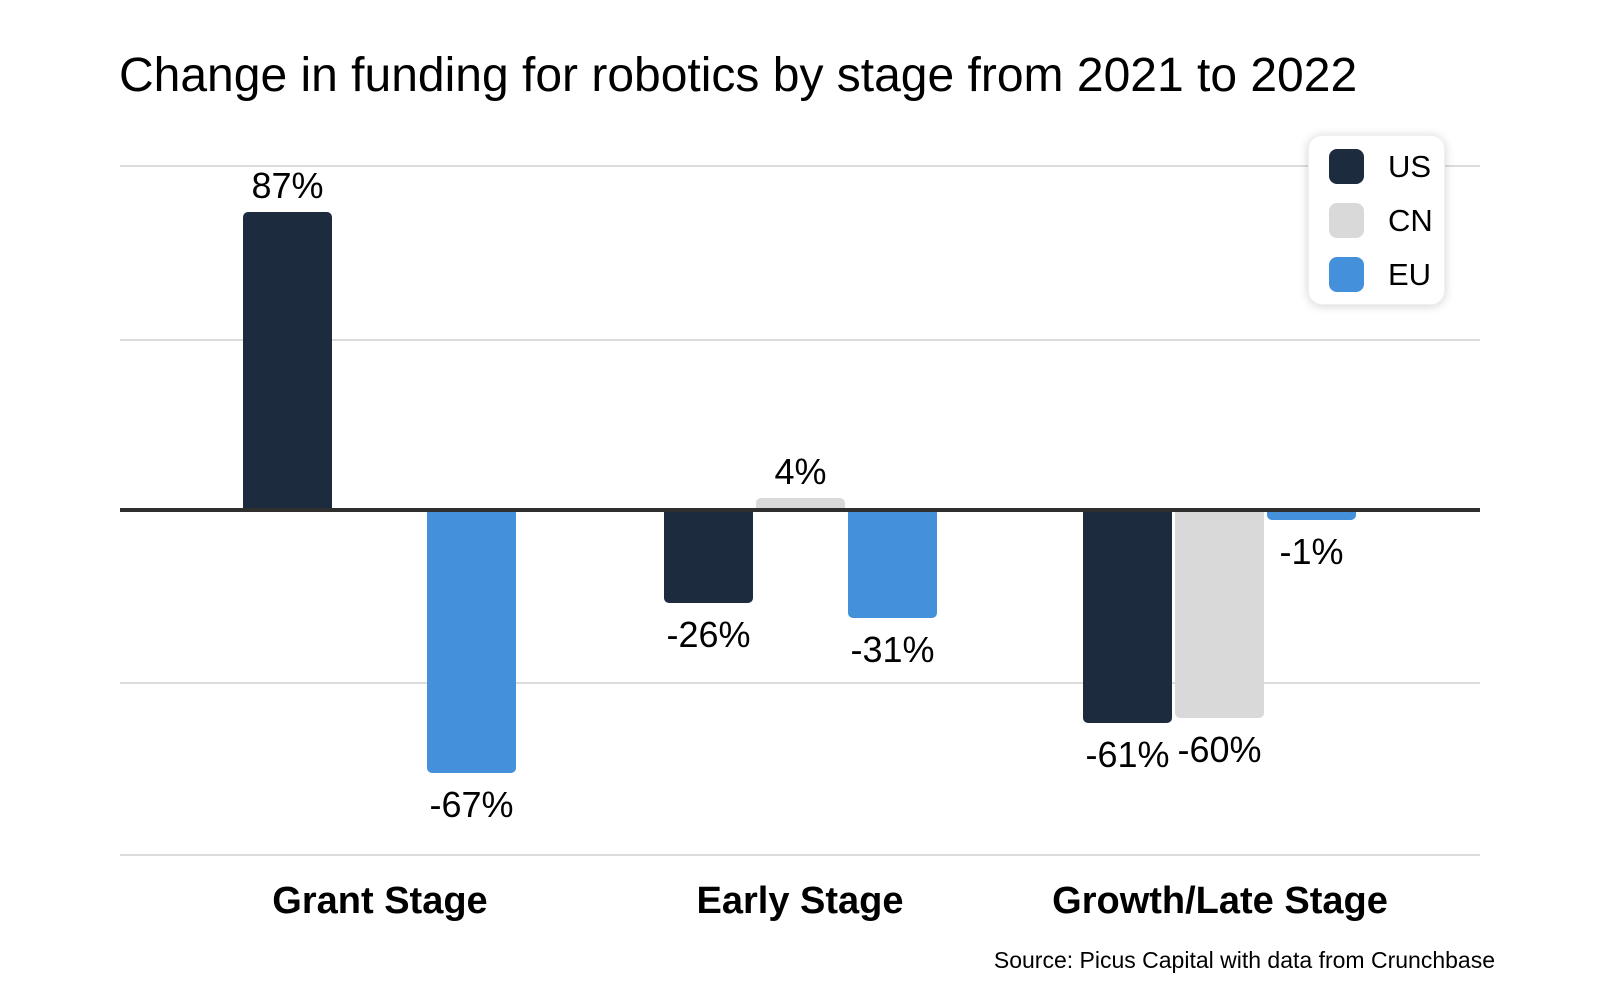 The height and width of the screenshot is (1000, 1600). Describe the element at coordinates (471, 641) in the screenshot. I see `bar-eu-grant-stage` at that location.